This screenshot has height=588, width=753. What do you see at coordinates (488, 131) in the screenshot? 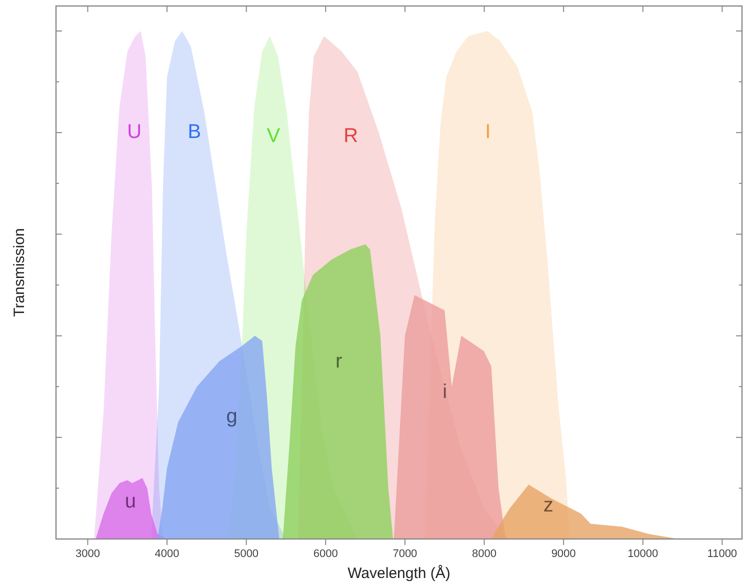
I see `series-label: I` at bounding box center [488, 131].